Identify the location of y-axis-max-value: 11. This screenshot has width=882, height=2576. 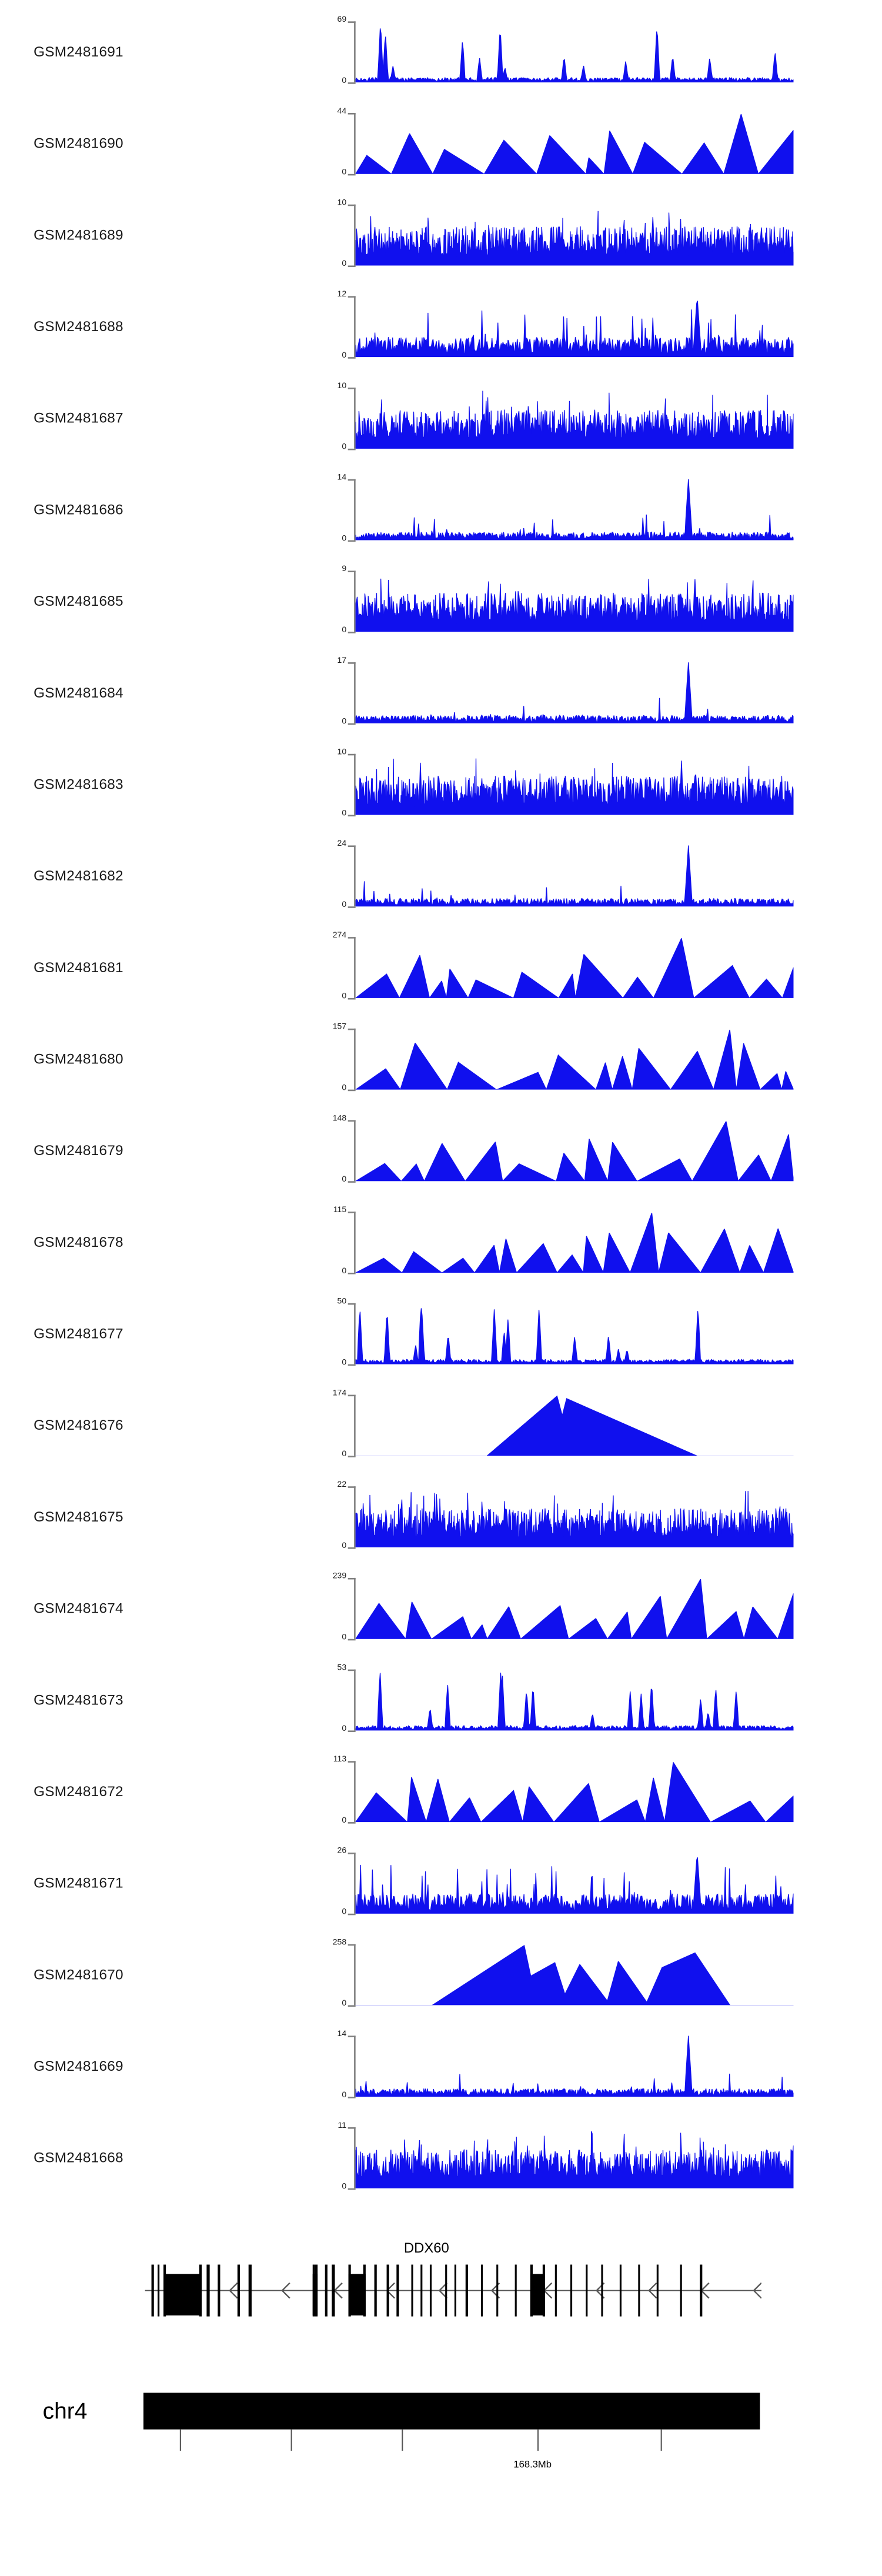
(342, 2126).